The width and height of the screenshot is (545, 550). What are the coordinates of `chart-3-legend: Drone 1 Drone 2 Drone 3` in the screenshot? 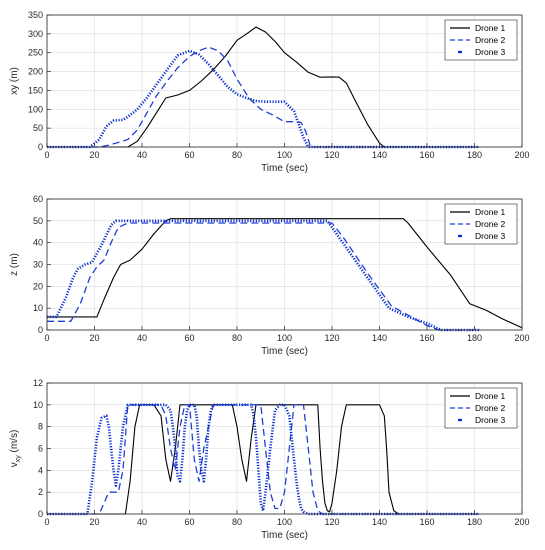 It's located at (481, 408).